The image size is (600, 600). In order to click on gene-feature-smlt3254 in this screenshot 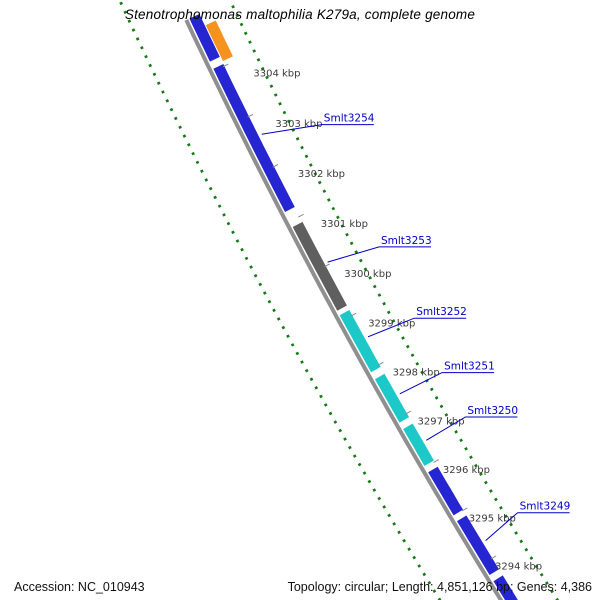, I will do `click(254, 138)`.